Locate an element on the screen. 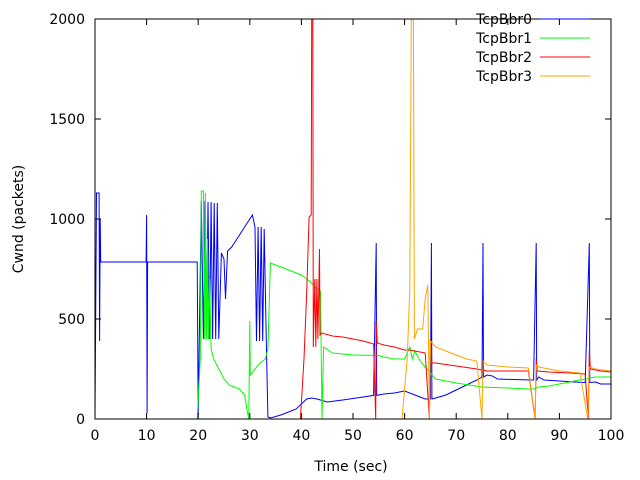 Image resolution: width=640 pixels, height=480 pixels. x-tick-label: 80 is located at coordinates (508, 436).